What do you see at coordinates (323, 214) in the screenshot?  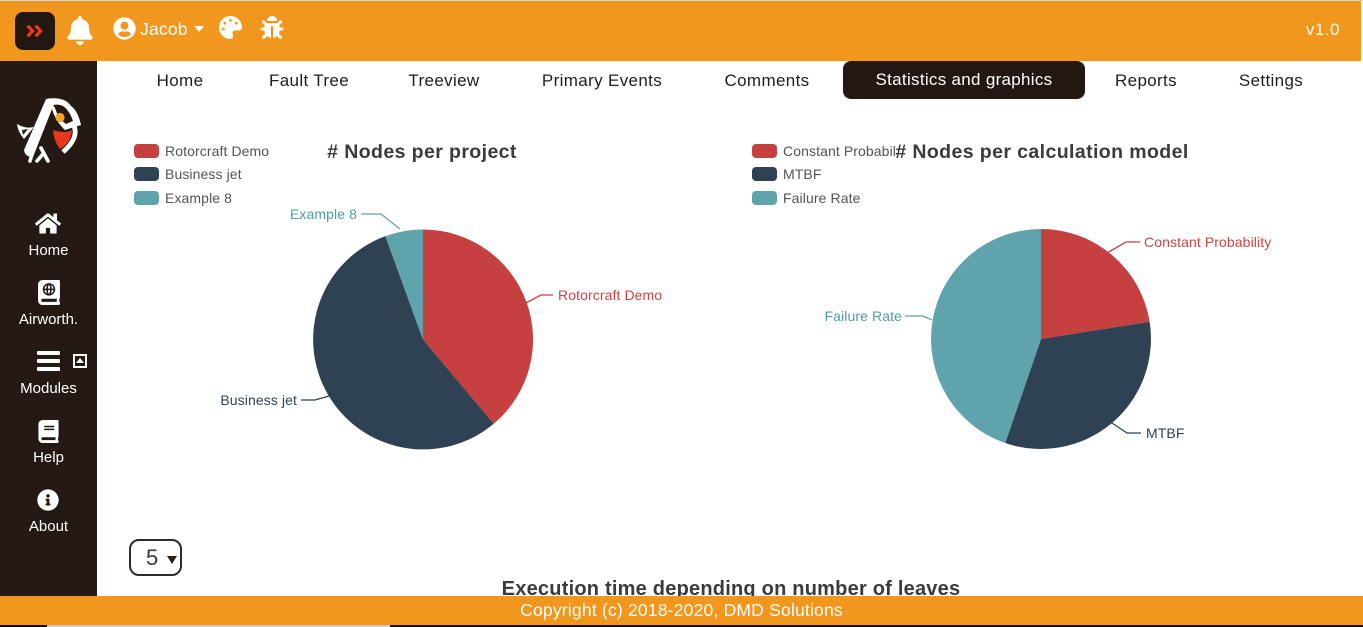 I see `svg-text: Example 8` at bounding box center [323, 214].